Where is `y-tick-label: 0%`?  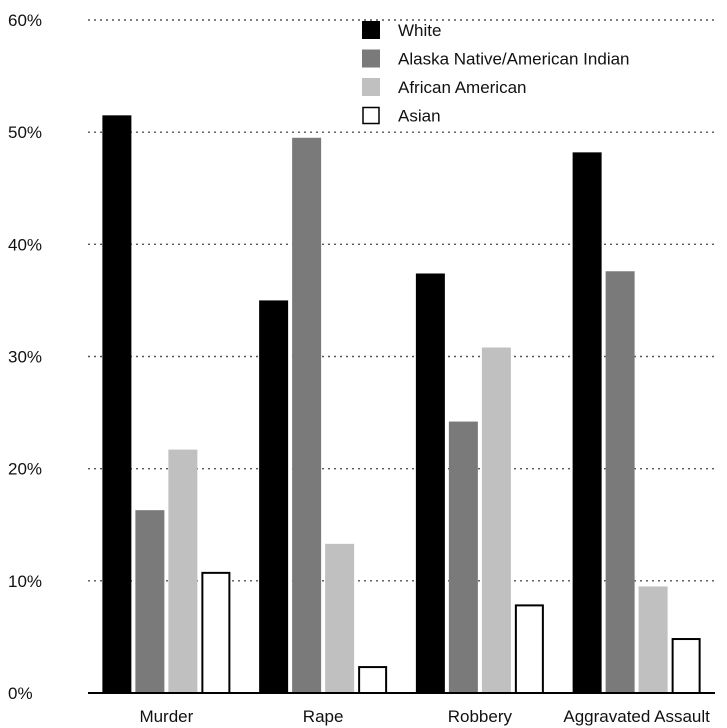
y-tick-label: 0% is located at coordinates (20, 693).